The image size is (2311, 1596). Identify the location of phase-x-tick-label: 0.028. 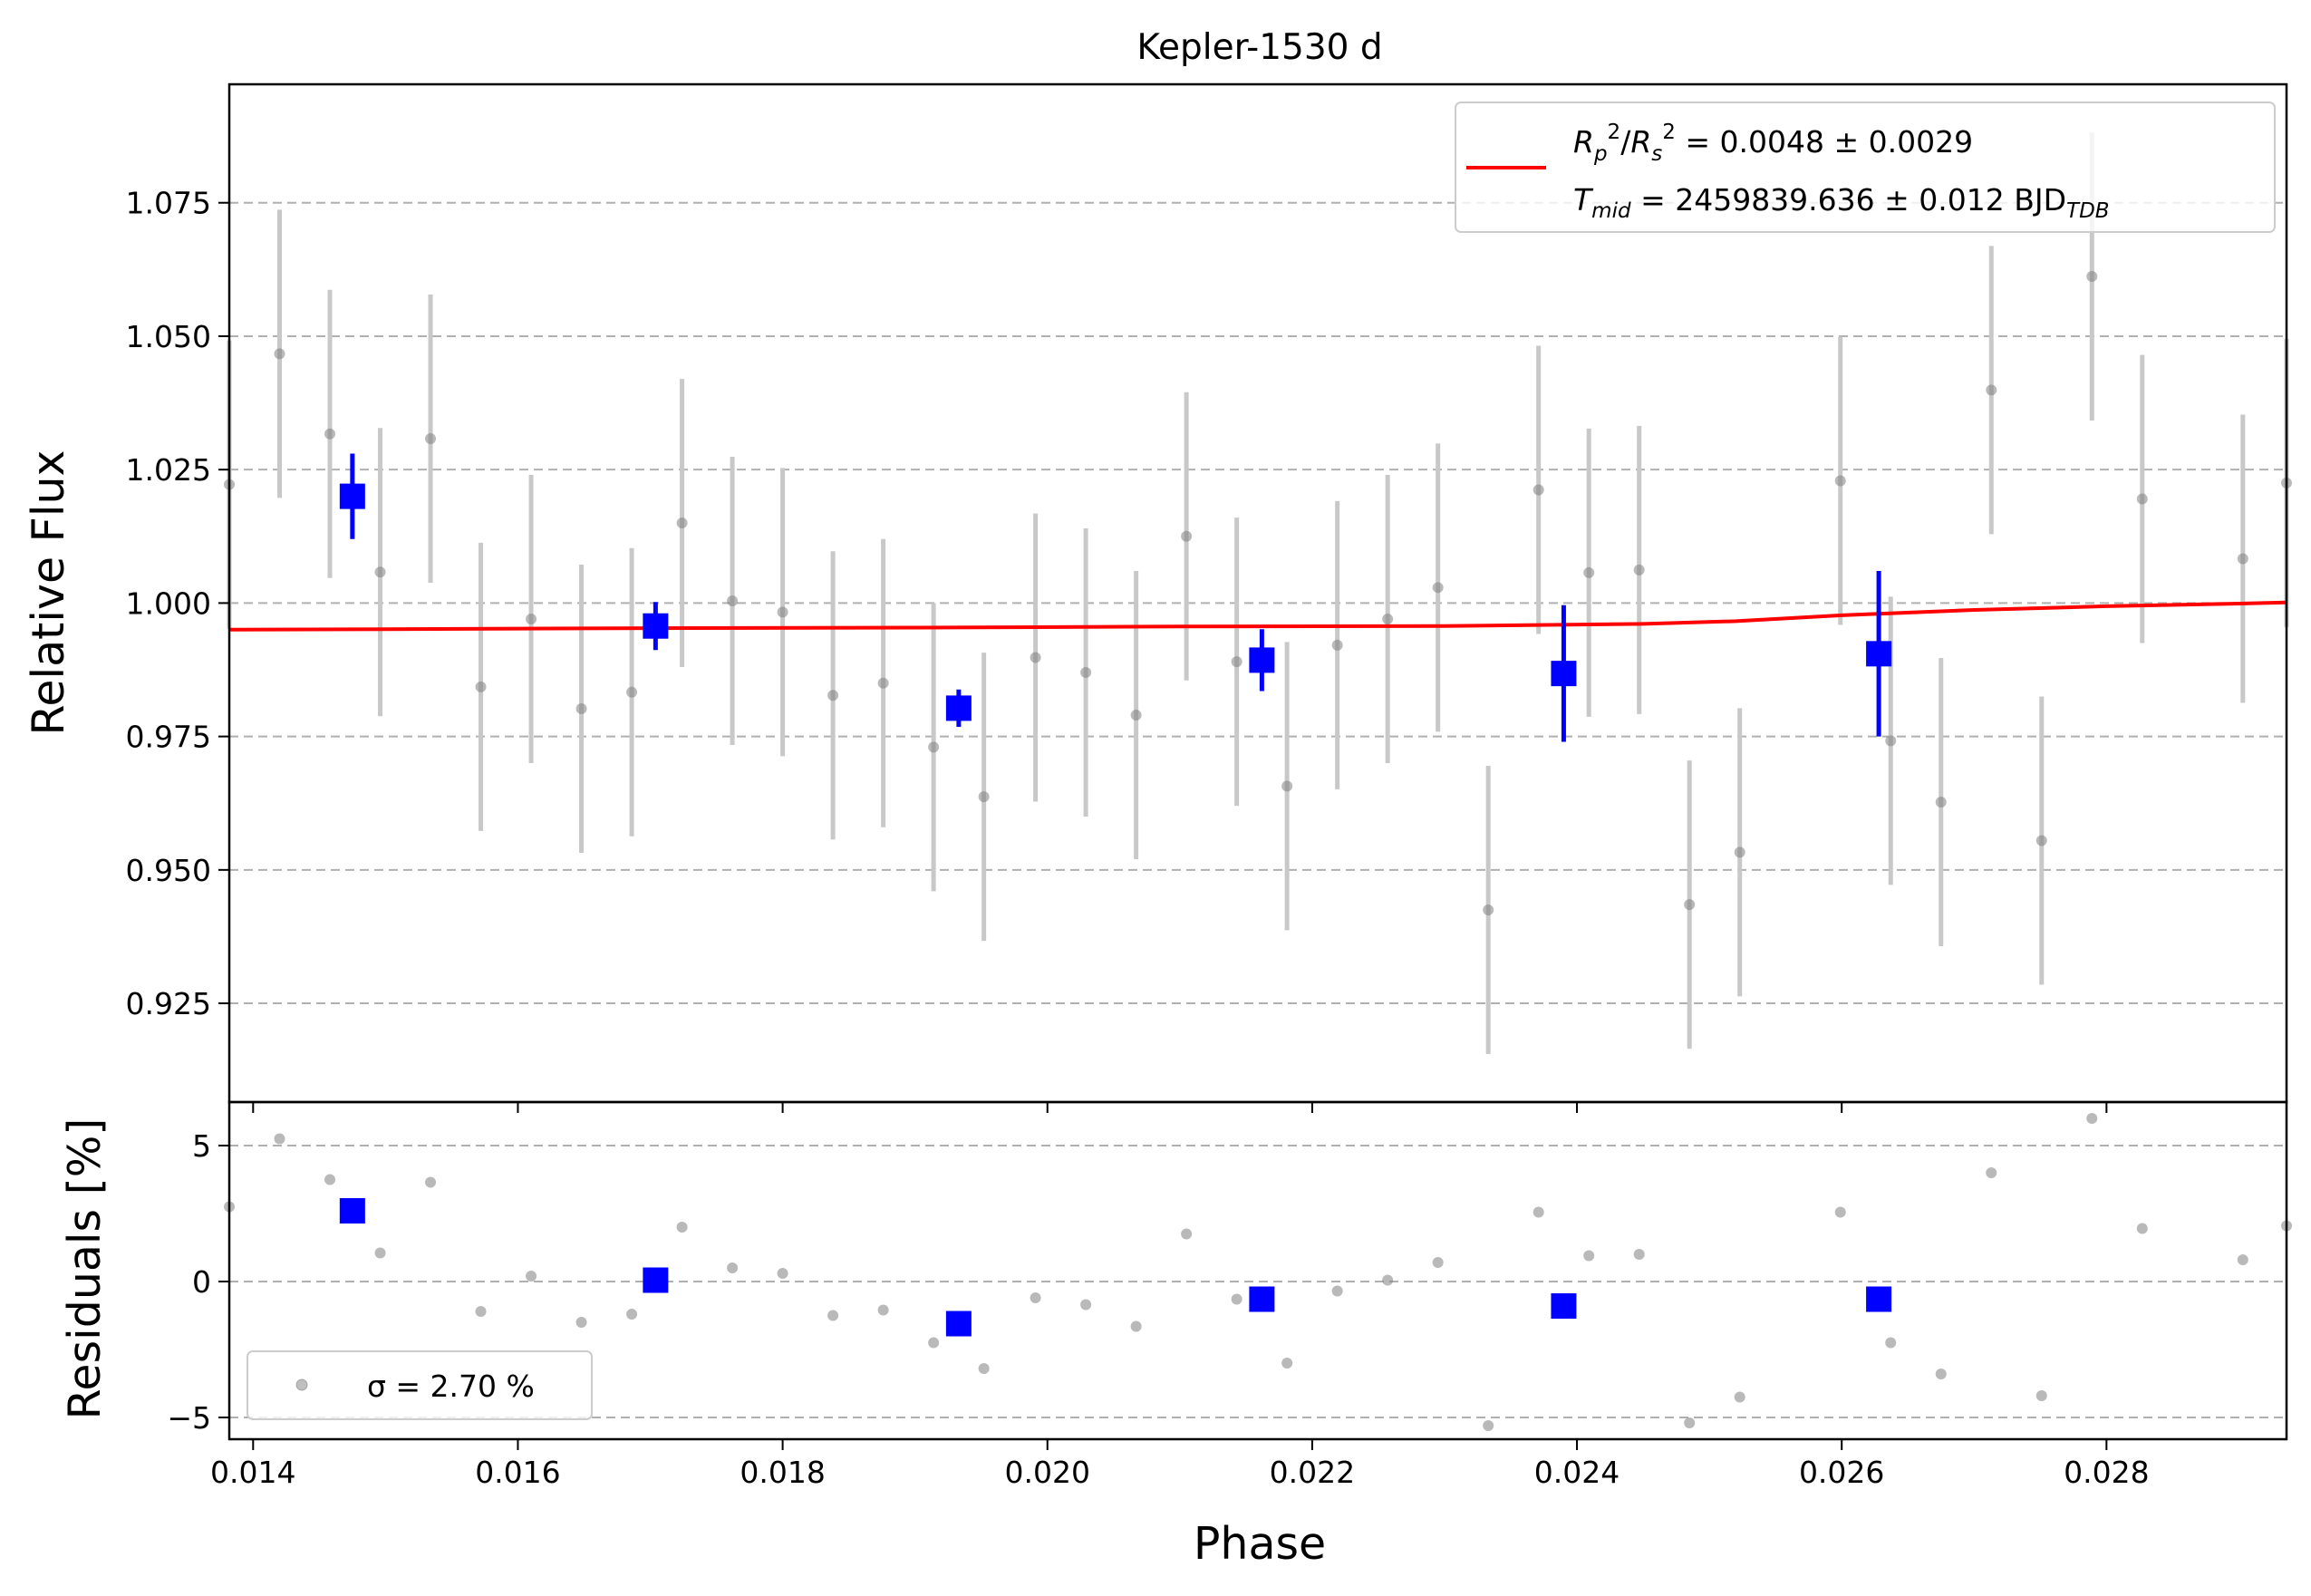
(2106, 1472).